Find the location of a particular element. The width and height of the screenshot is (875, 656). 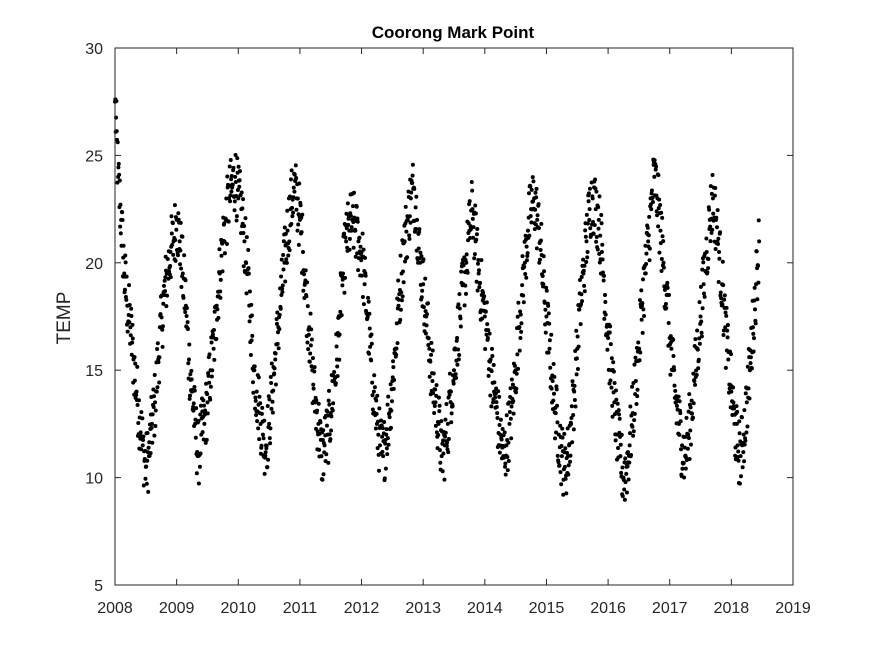

x-tick-label: 2010 is located at coordinates (238, 608).